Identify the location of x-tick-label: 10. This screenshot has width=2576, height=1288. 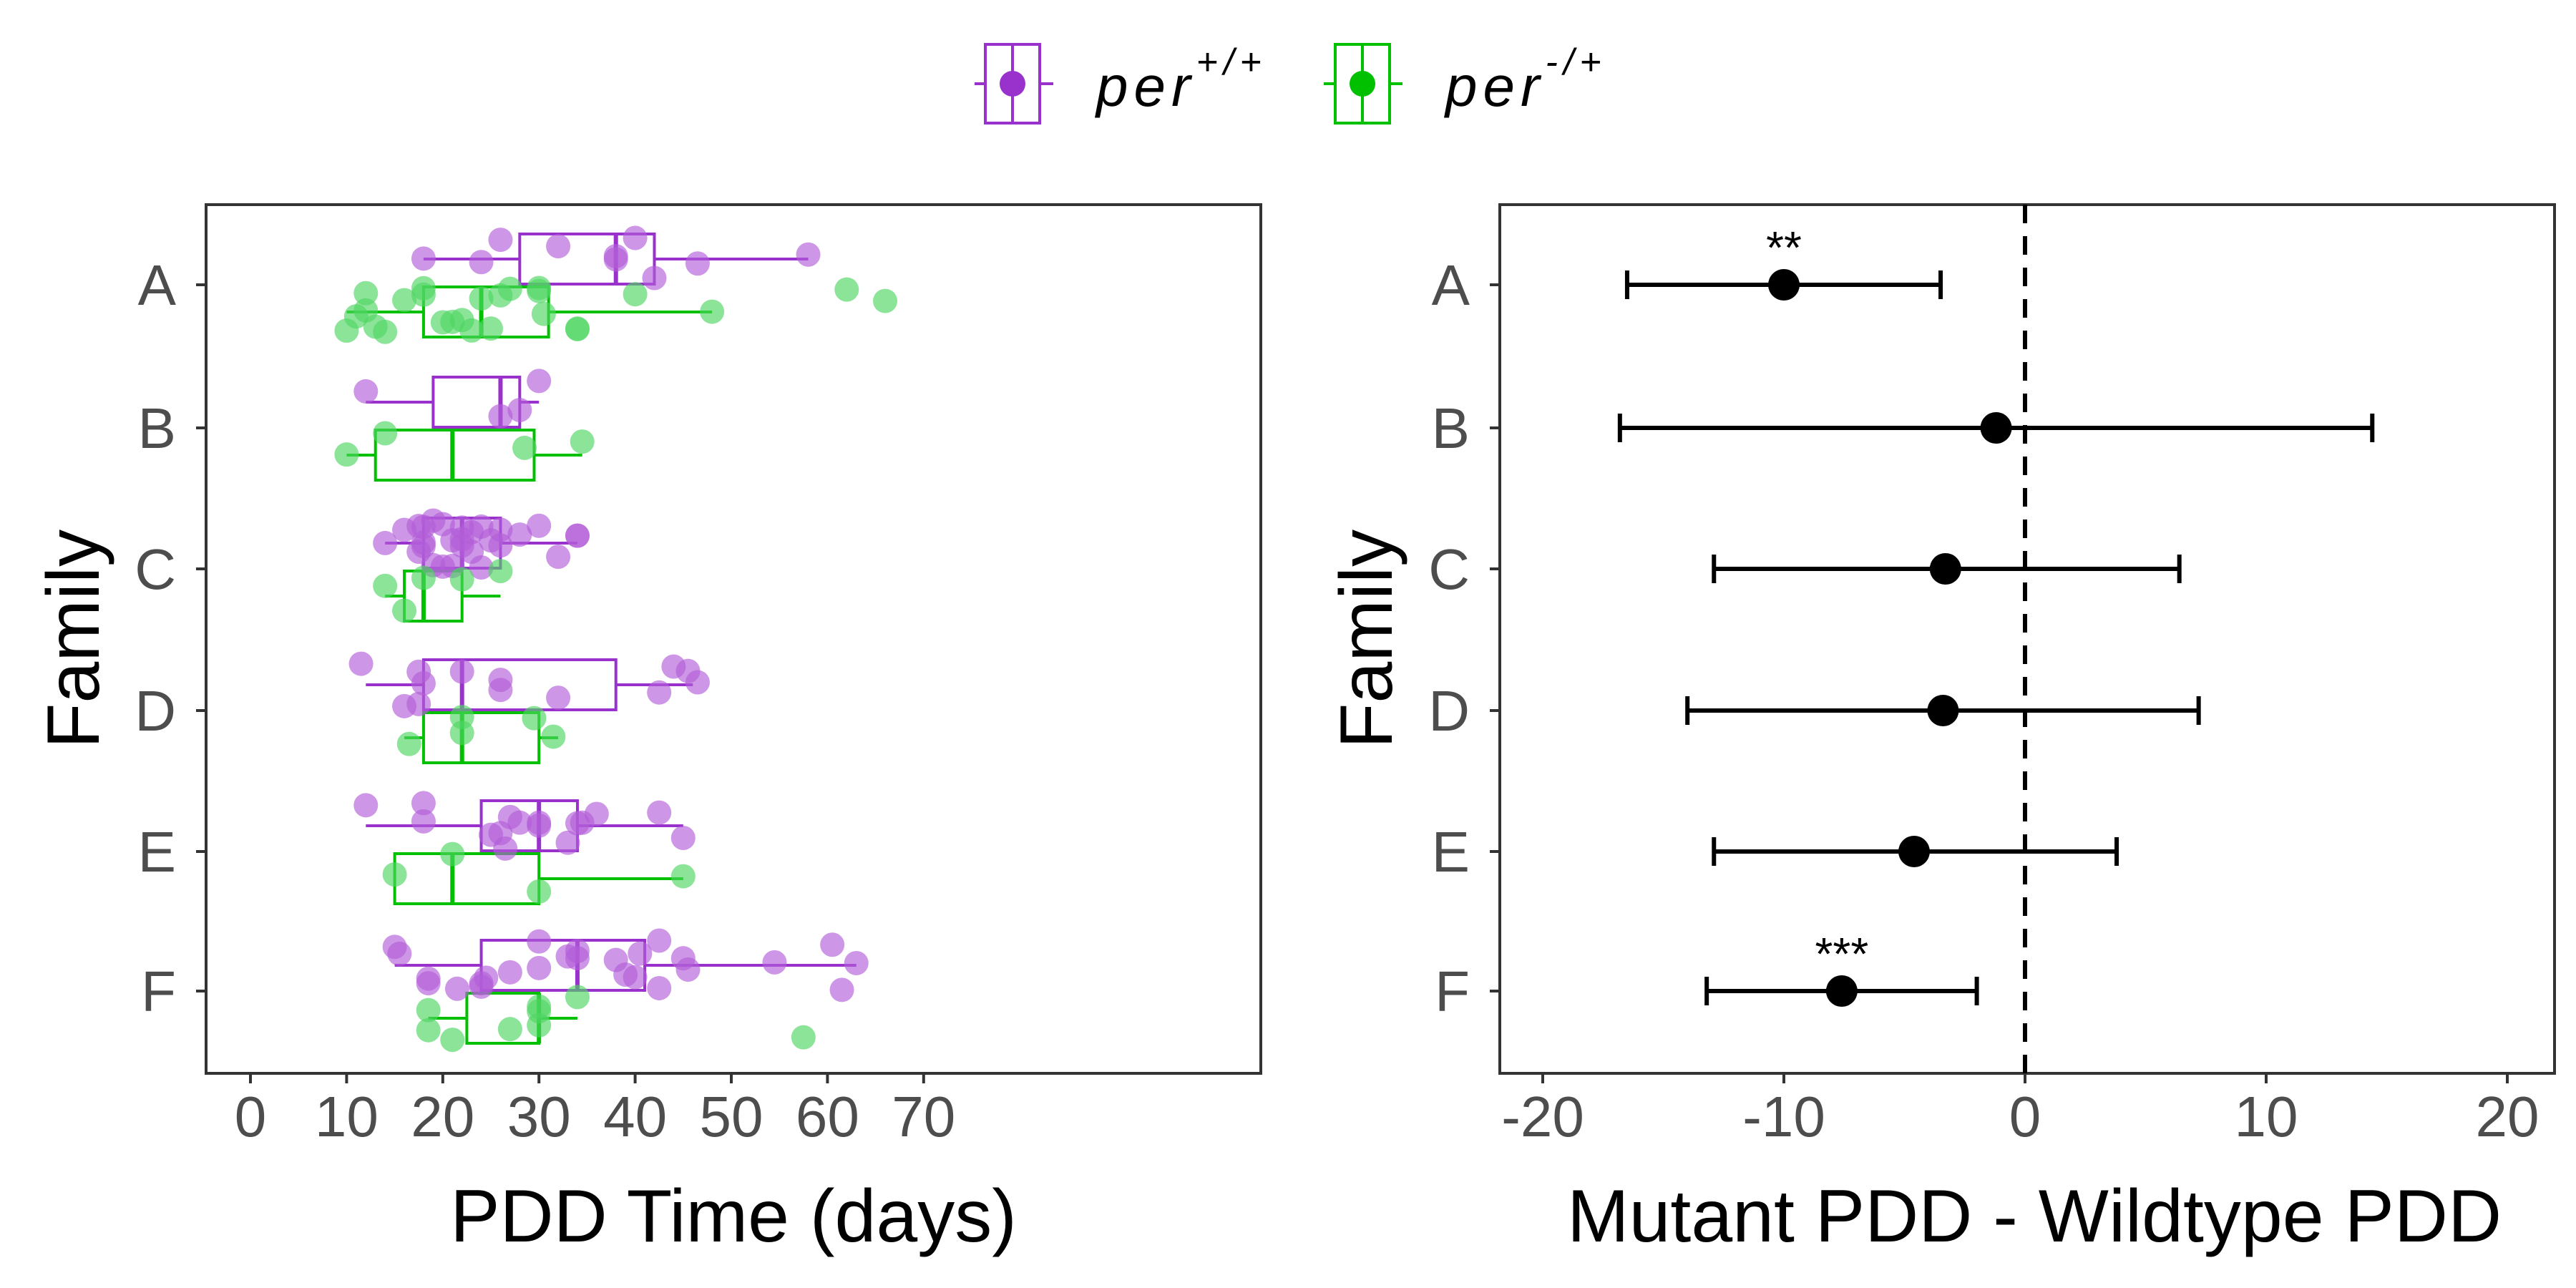
(347, 1116).